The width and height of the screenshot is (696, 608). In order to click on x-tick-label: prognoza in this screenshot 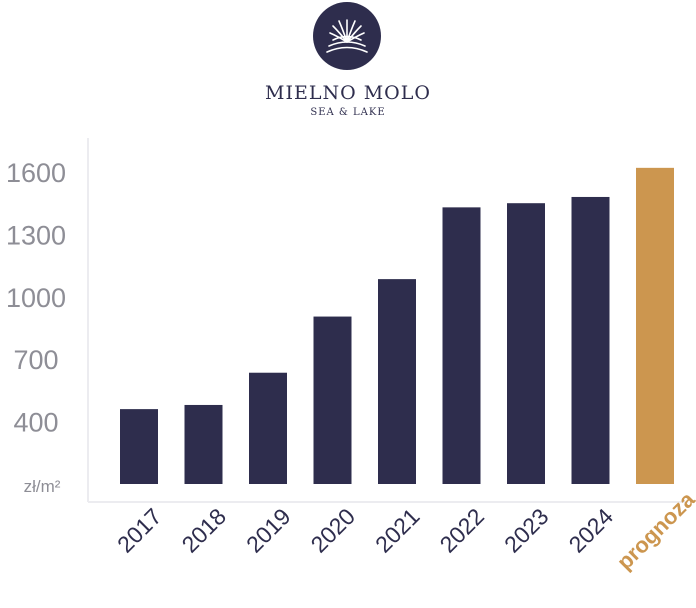, I will do `click(654, 530)`.